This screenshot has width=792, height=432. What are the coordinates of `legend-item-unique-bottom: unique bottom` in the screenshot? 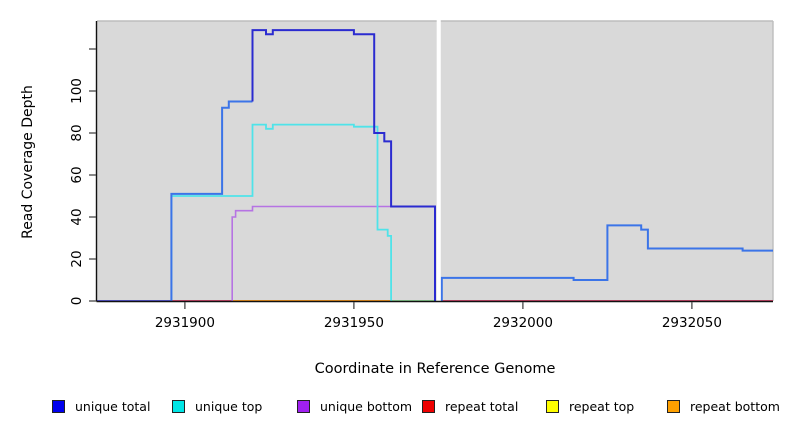 It's located at (354, 406).